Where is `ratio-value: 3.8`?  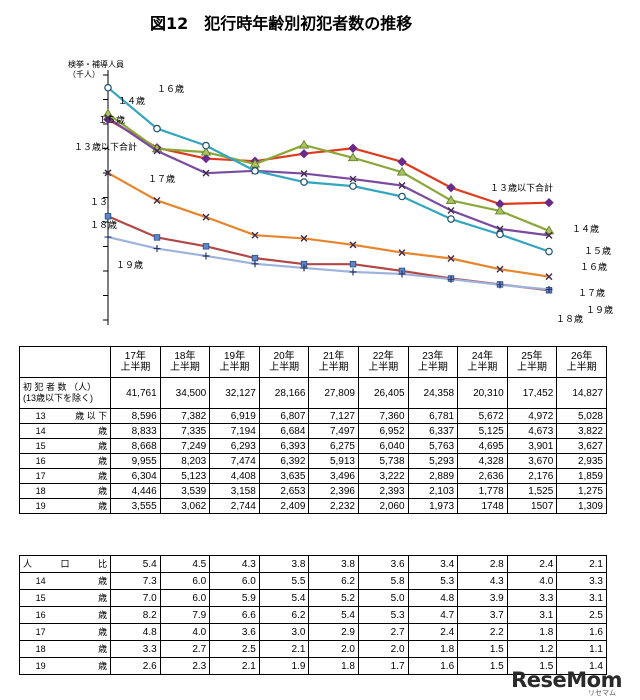 ratio-value: 3.8 is located at coordinates (284, 564).